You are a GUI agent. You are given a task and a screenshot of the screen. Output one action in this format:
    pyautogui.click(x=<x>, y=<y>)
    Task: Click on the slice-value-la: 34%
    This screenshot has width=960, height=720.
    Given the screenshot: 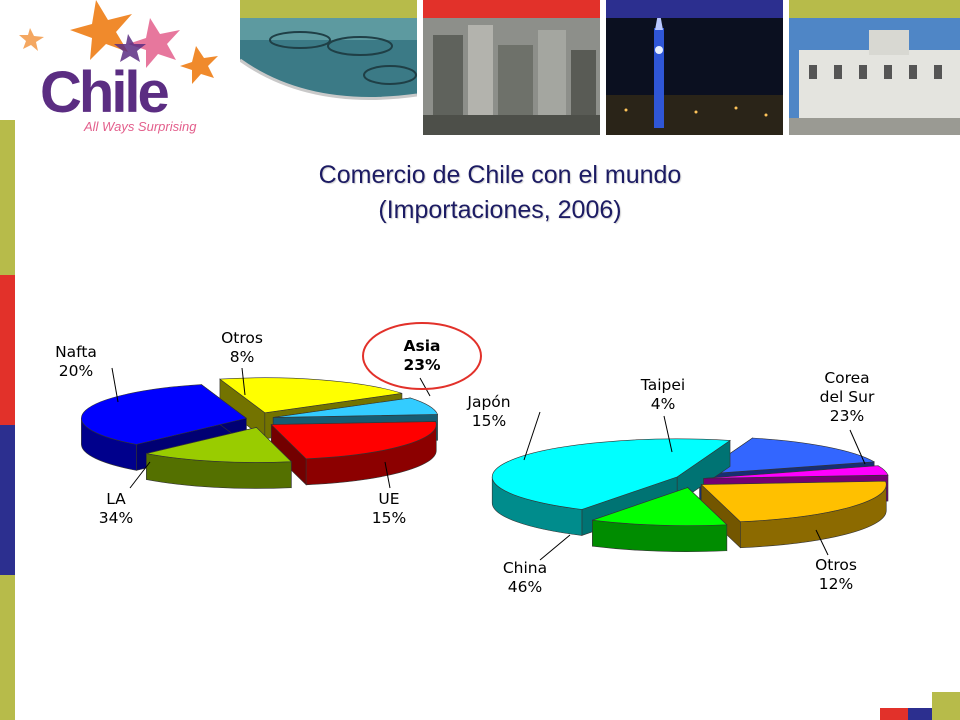 What is the action you would take?
    pyautogui.click(x=116, y=518)
    